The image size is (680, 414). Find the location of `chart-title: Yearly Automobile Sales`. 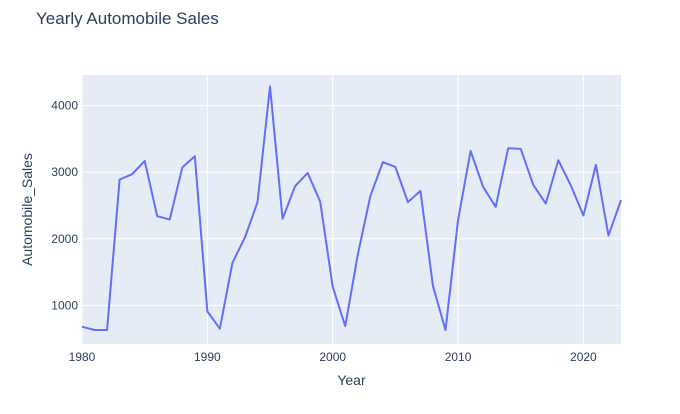

chart-title: Yearly Automobile Sales is located at coordinates (127, 18).